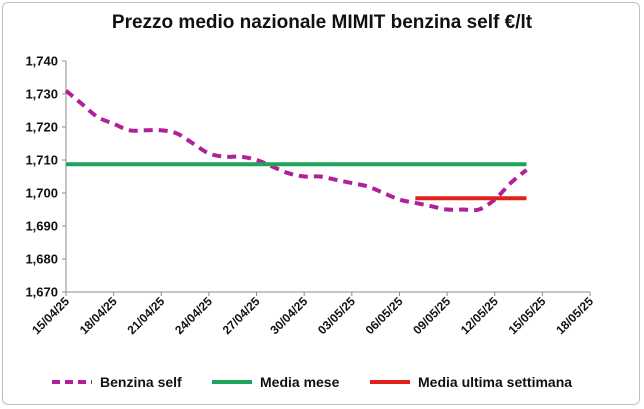 This screenshot has width=644, height=409. I want to click on y-tick-label: 1,710, so click(41, 160).